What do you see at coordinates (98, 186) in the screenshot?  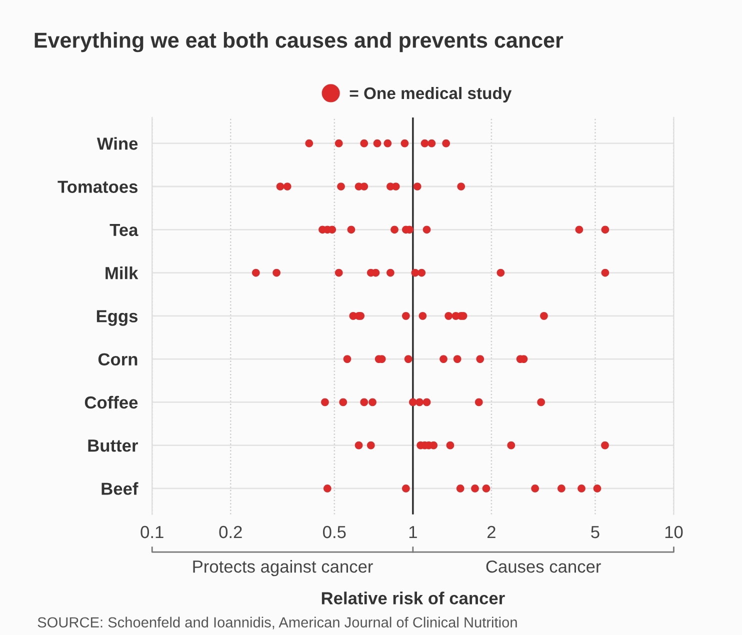 I see `y-tick-label: Tomatoes` at bounding box center [98, 186].